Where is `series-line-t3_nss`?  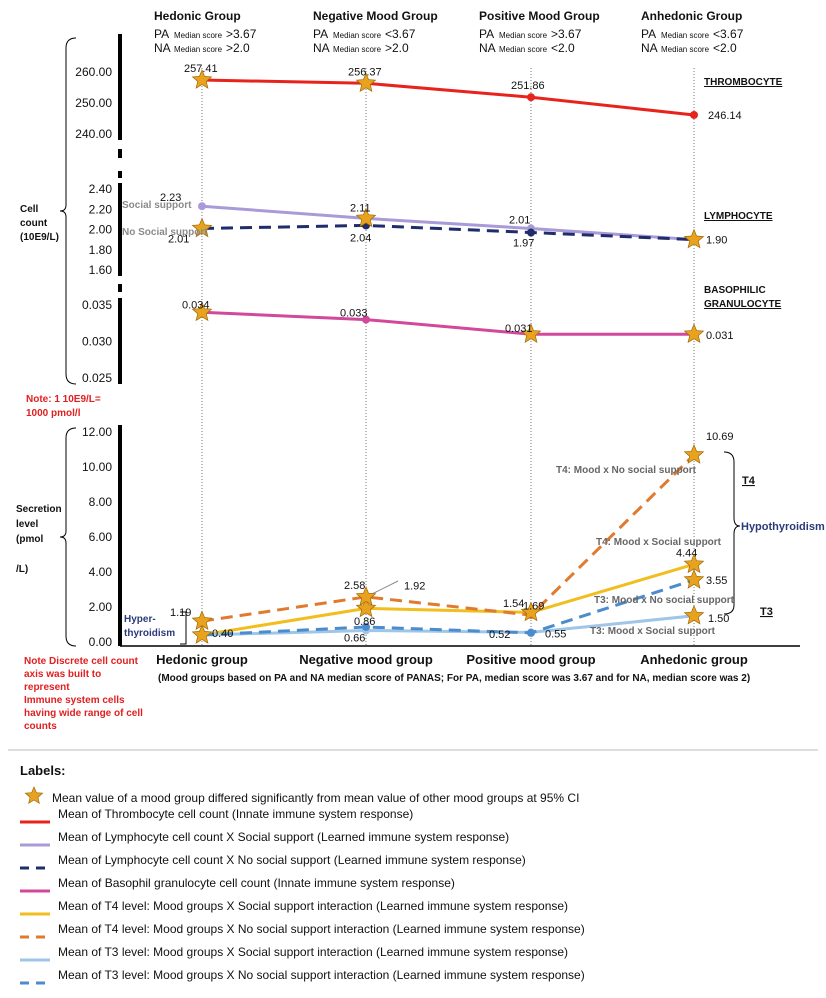
series-line-t3_nss is located at coordinates (448, 607).